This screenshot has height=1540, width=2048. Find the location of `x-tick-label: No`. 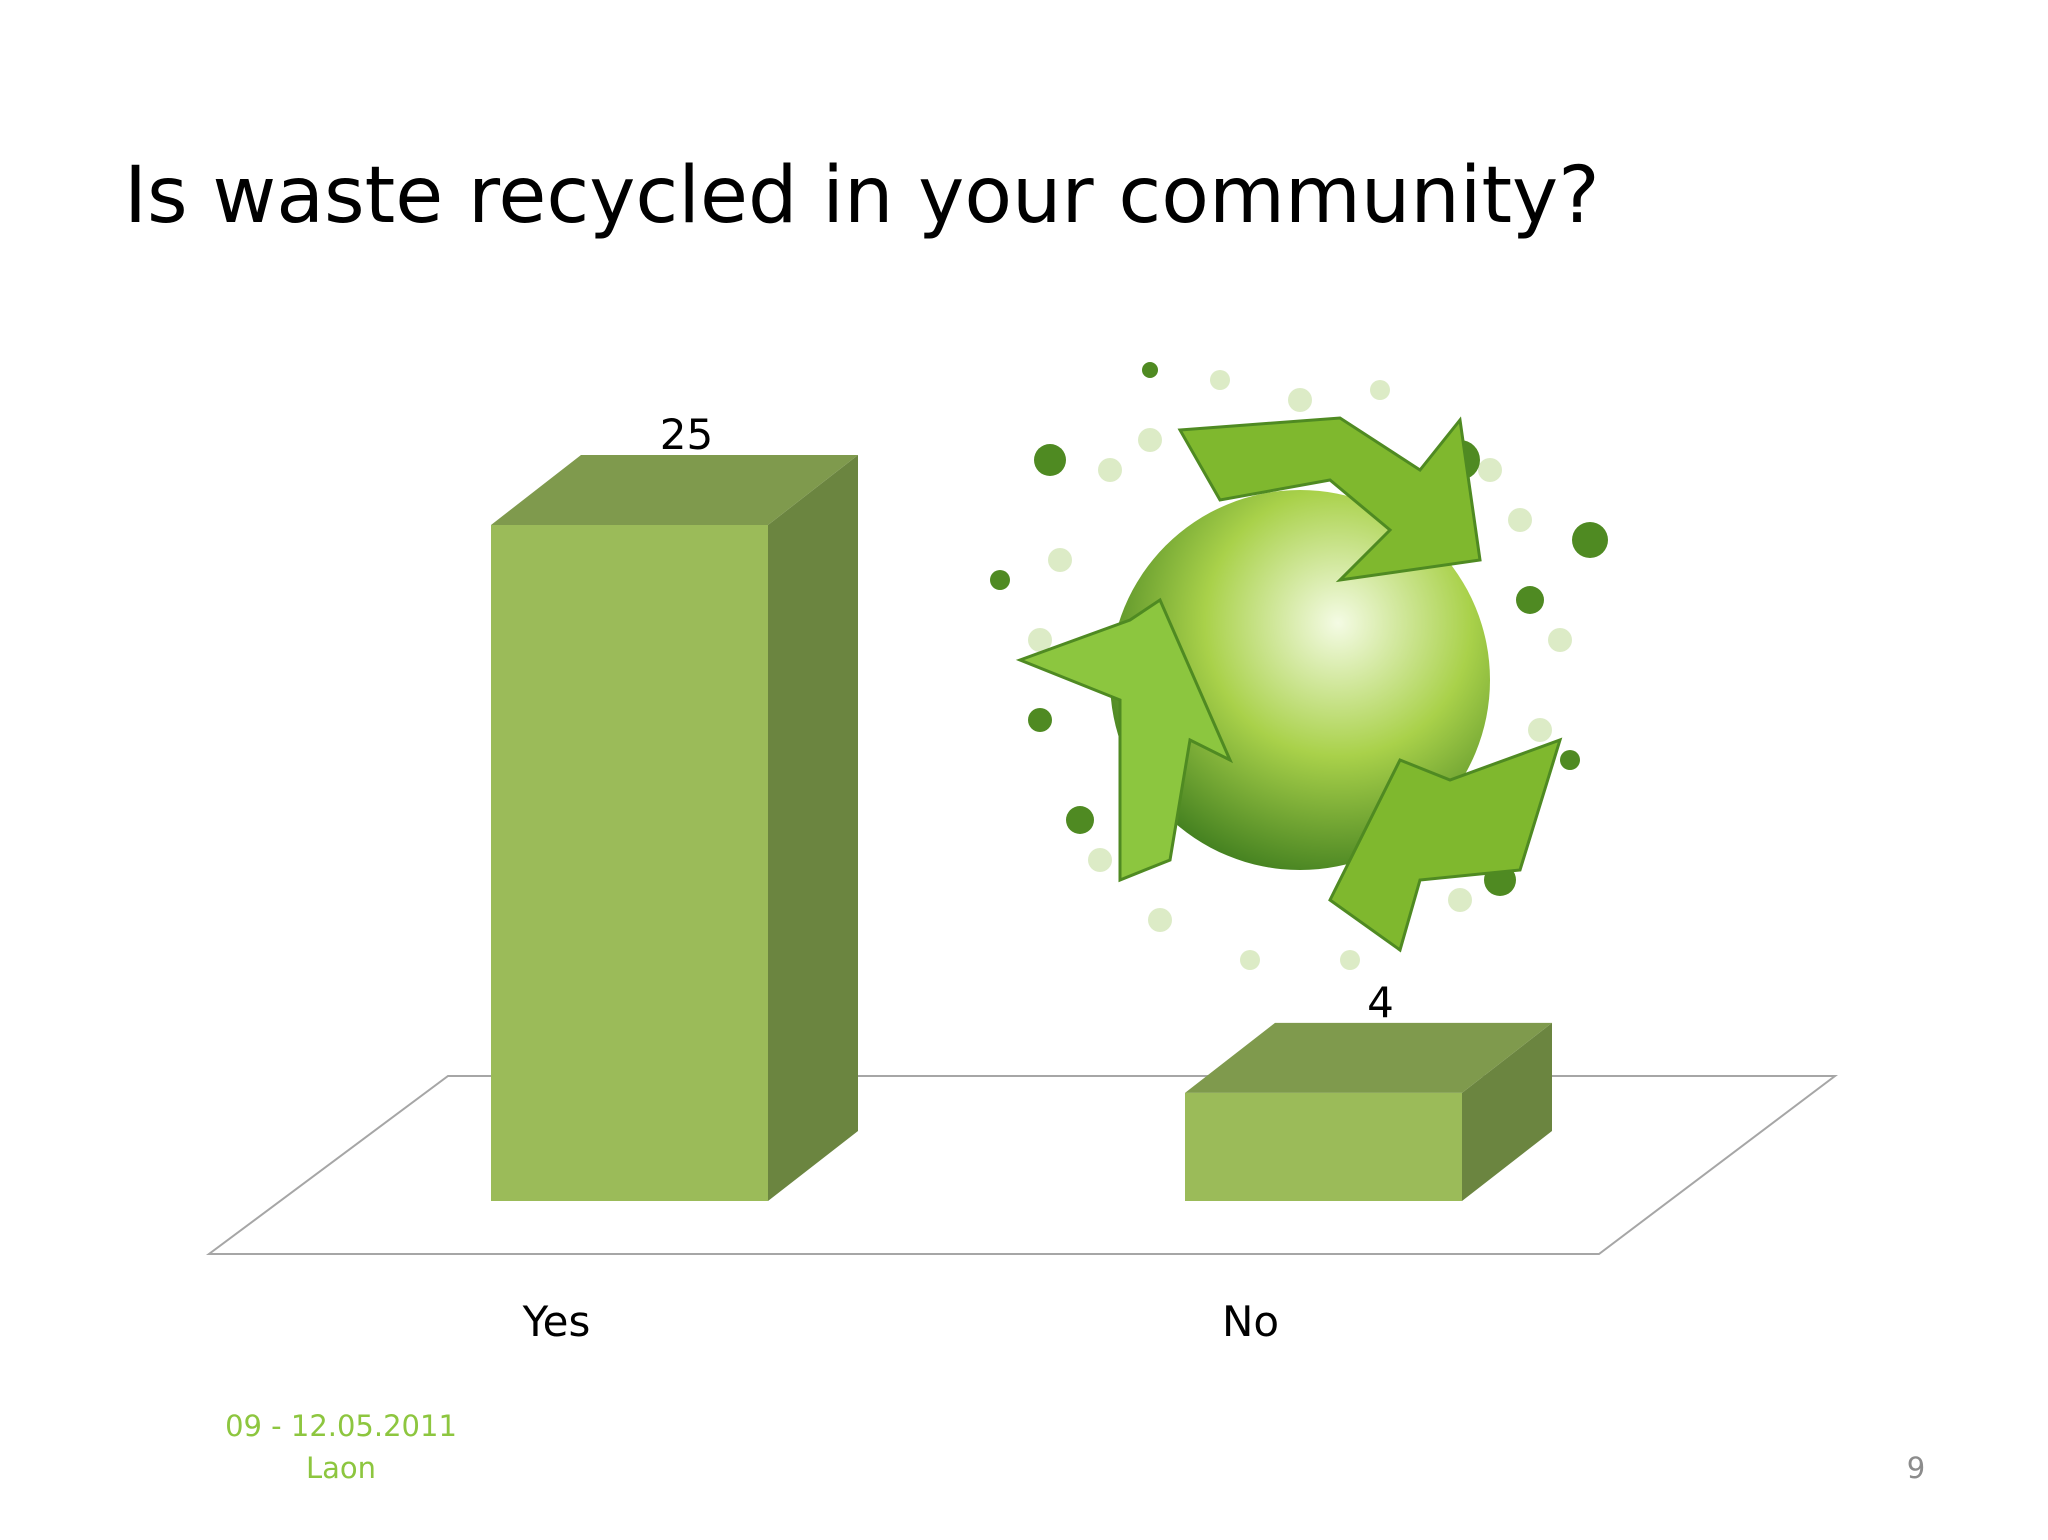

x-tick-label: No is located at coordinates (1250, 1321).